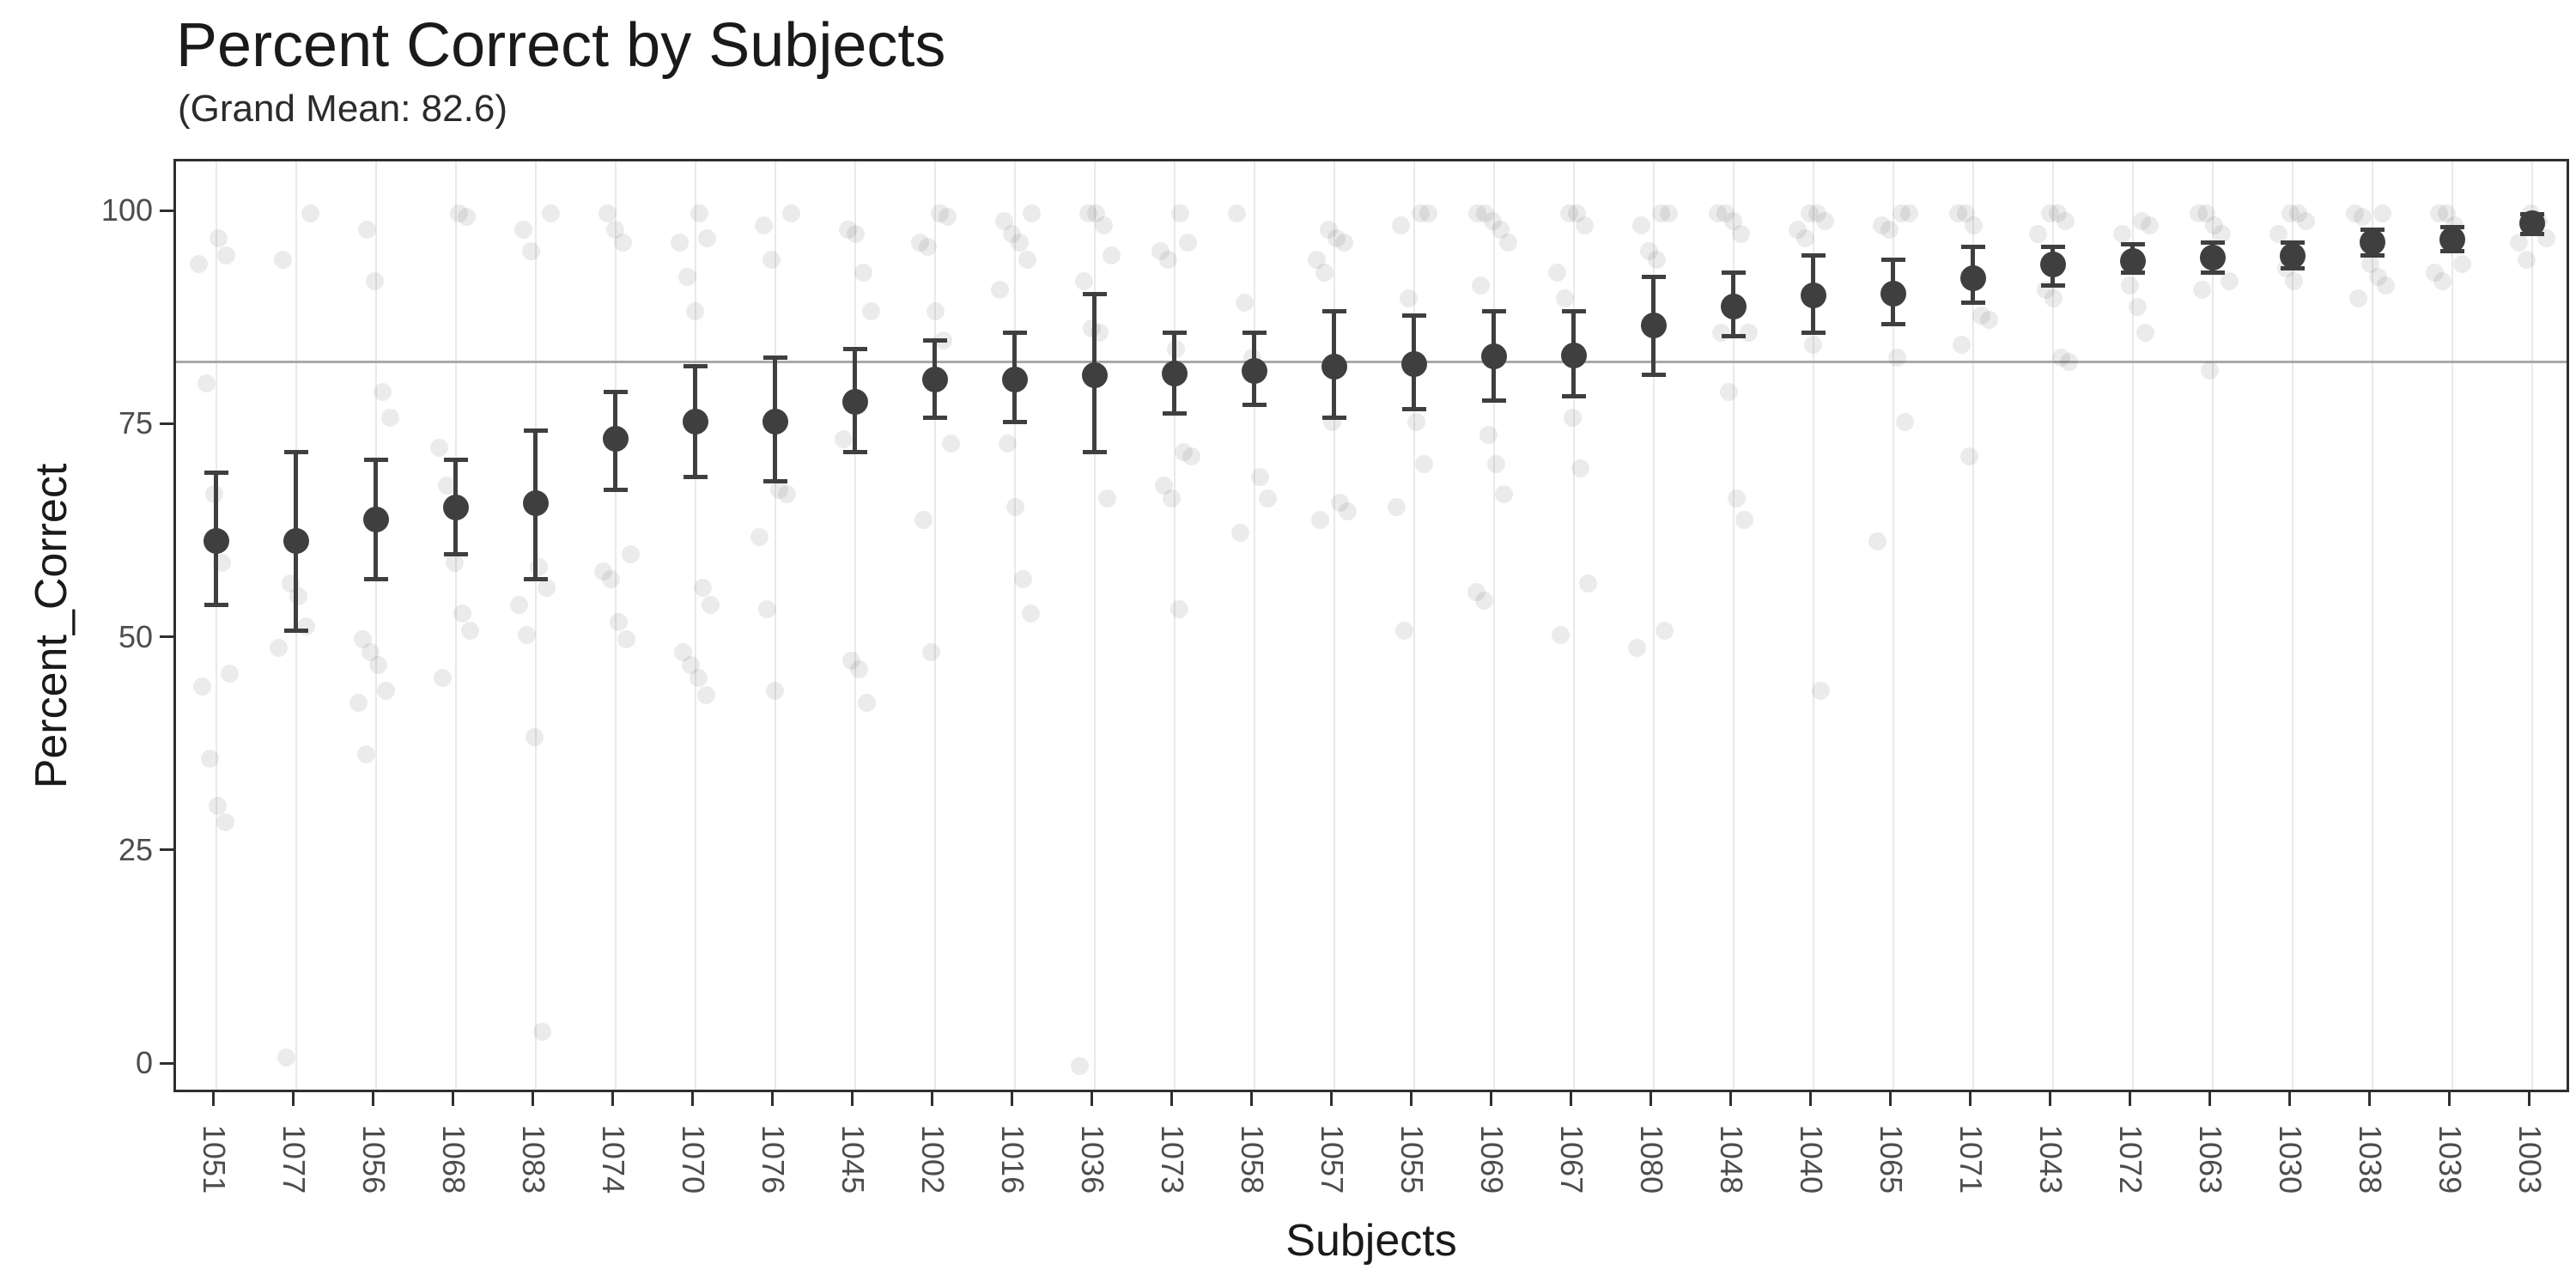 The width and height of the screenshot is (2576, 1288). What do you see at coordinates (1651, 1159) in the screenshot?
I see `x-tick-label: 1080` at bounding box center [1651, 1159].